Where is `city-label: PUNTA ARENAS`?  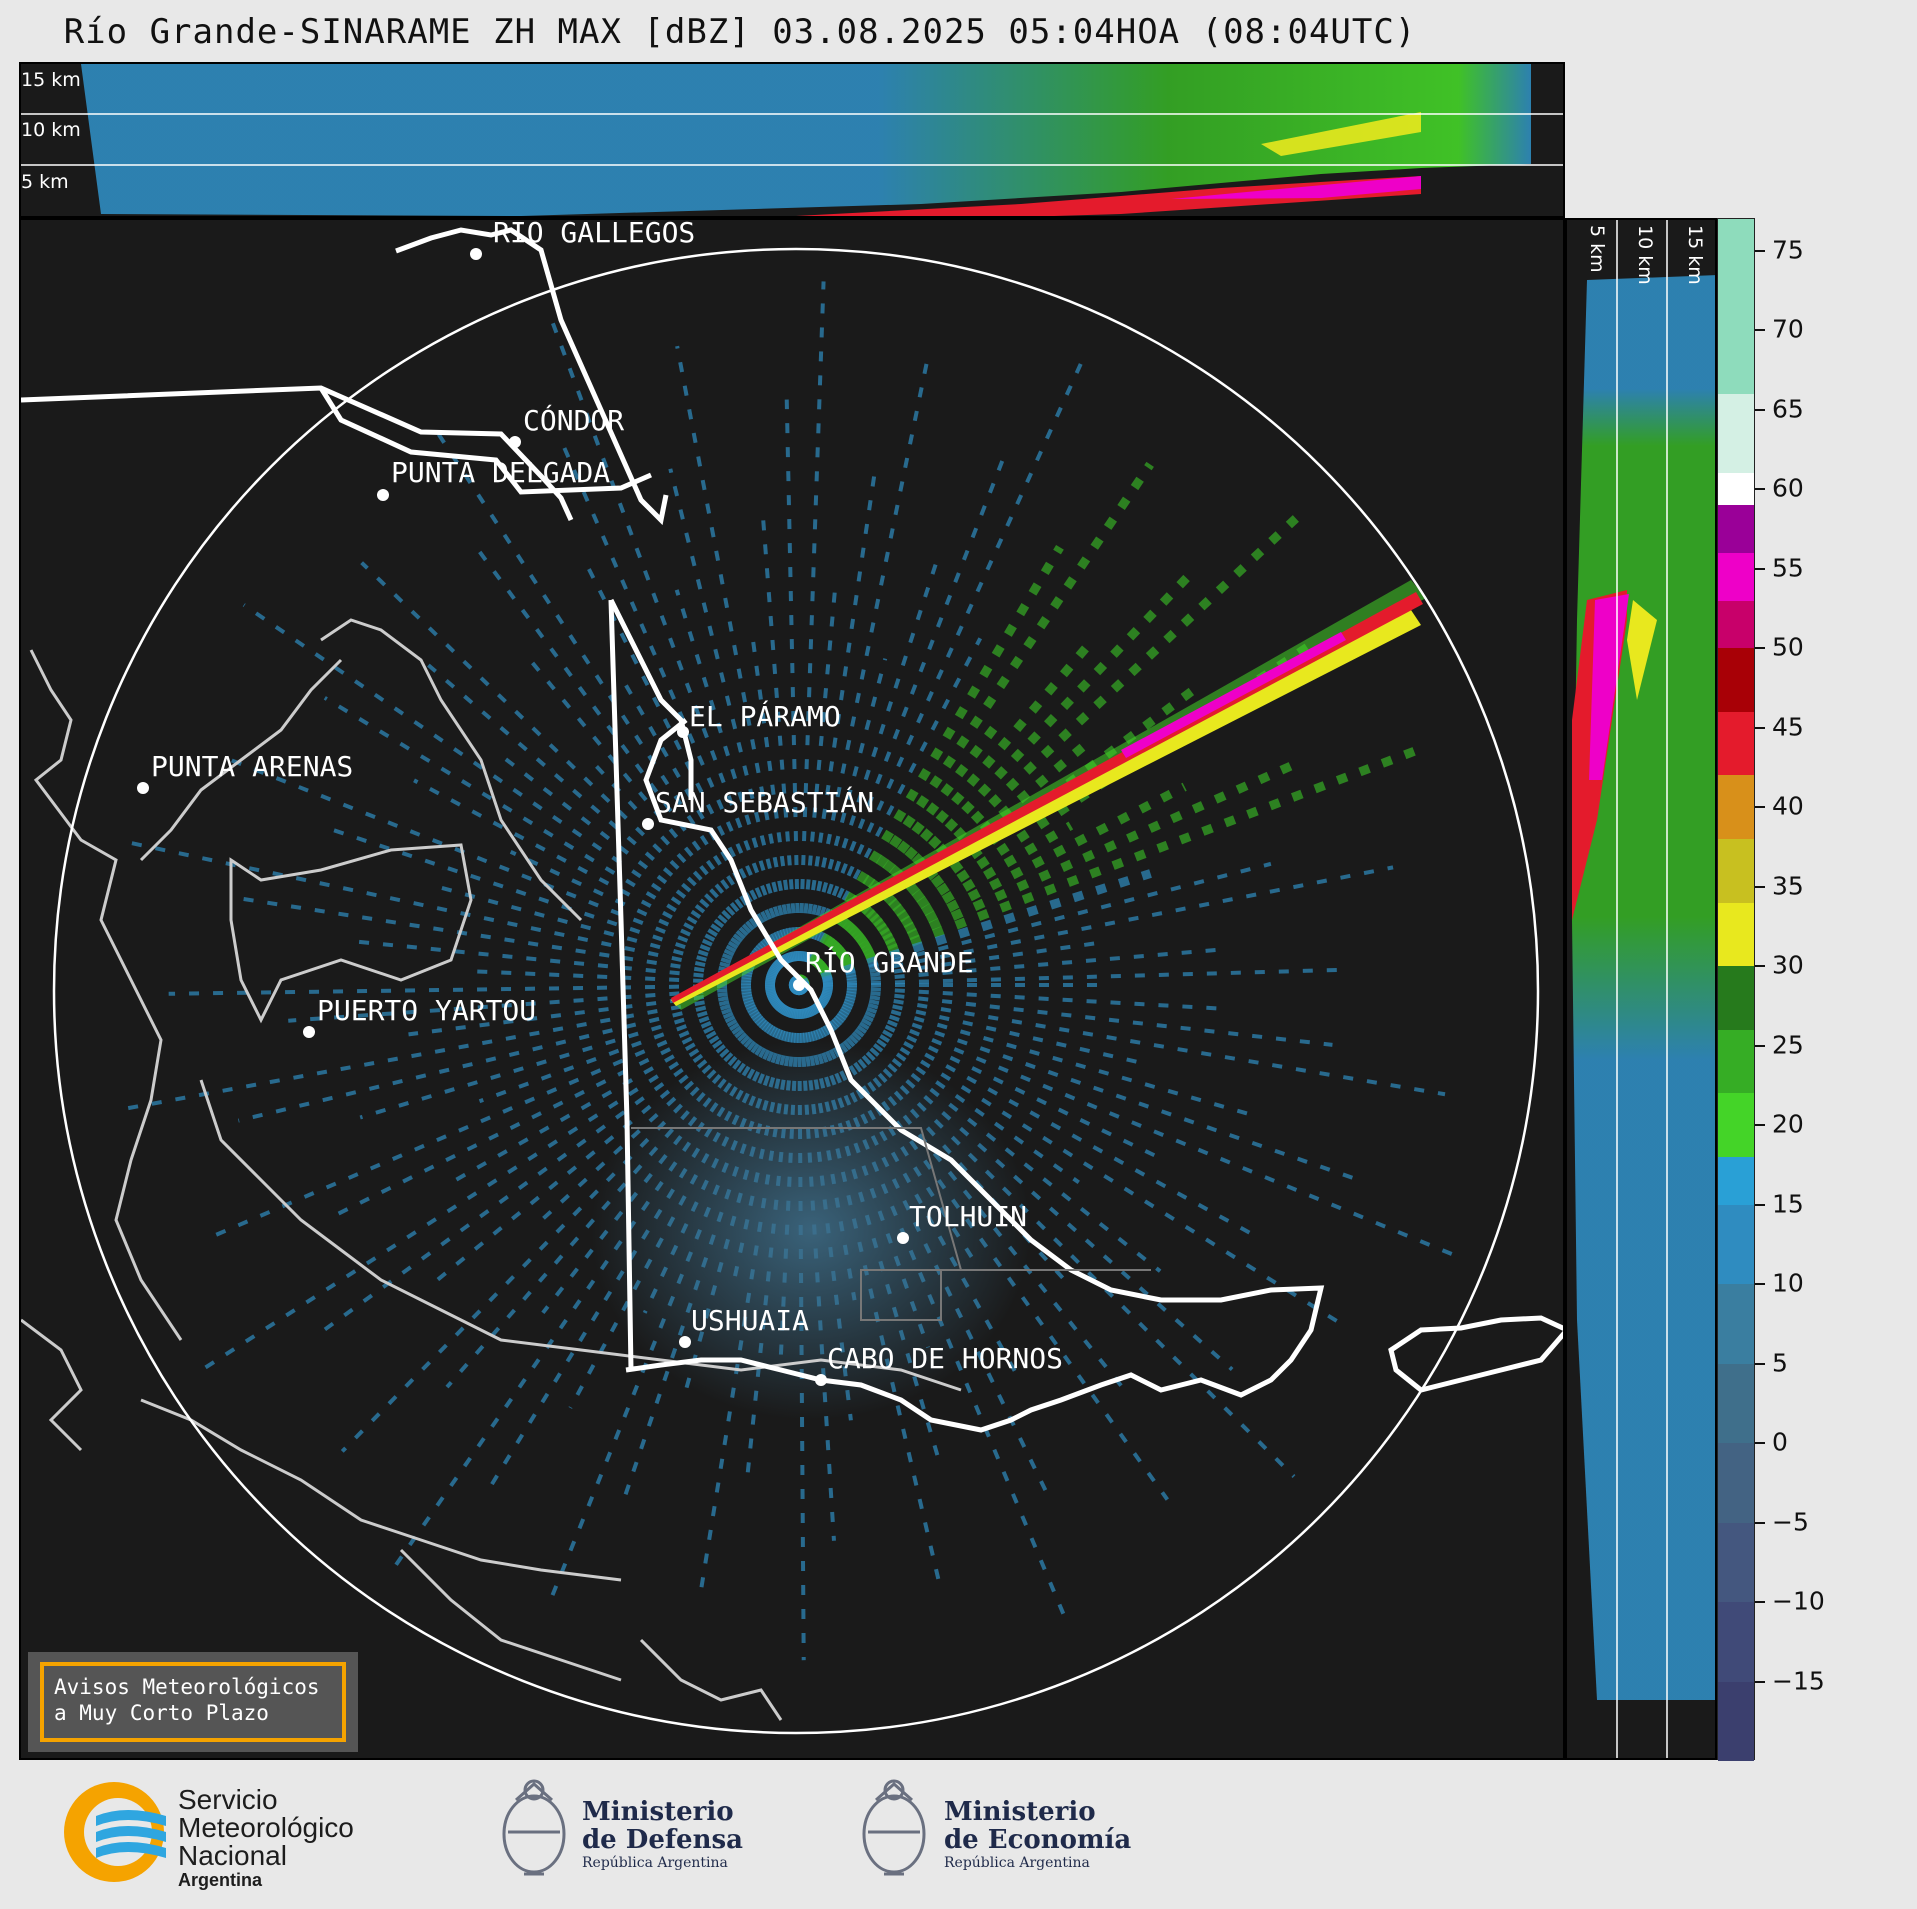 city-label: PUNTA ARENAS is located at coordinates (252, 766).